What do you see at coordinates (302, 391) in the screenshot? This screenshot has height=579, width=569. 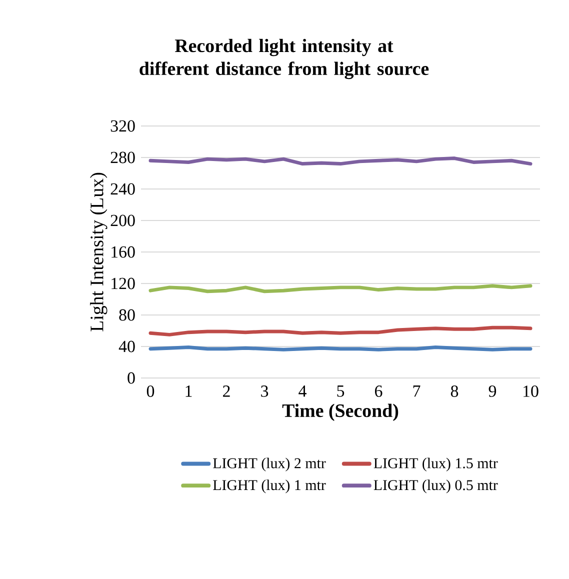 I see `x-tick-label: 4` at bounding box center [302, 391].